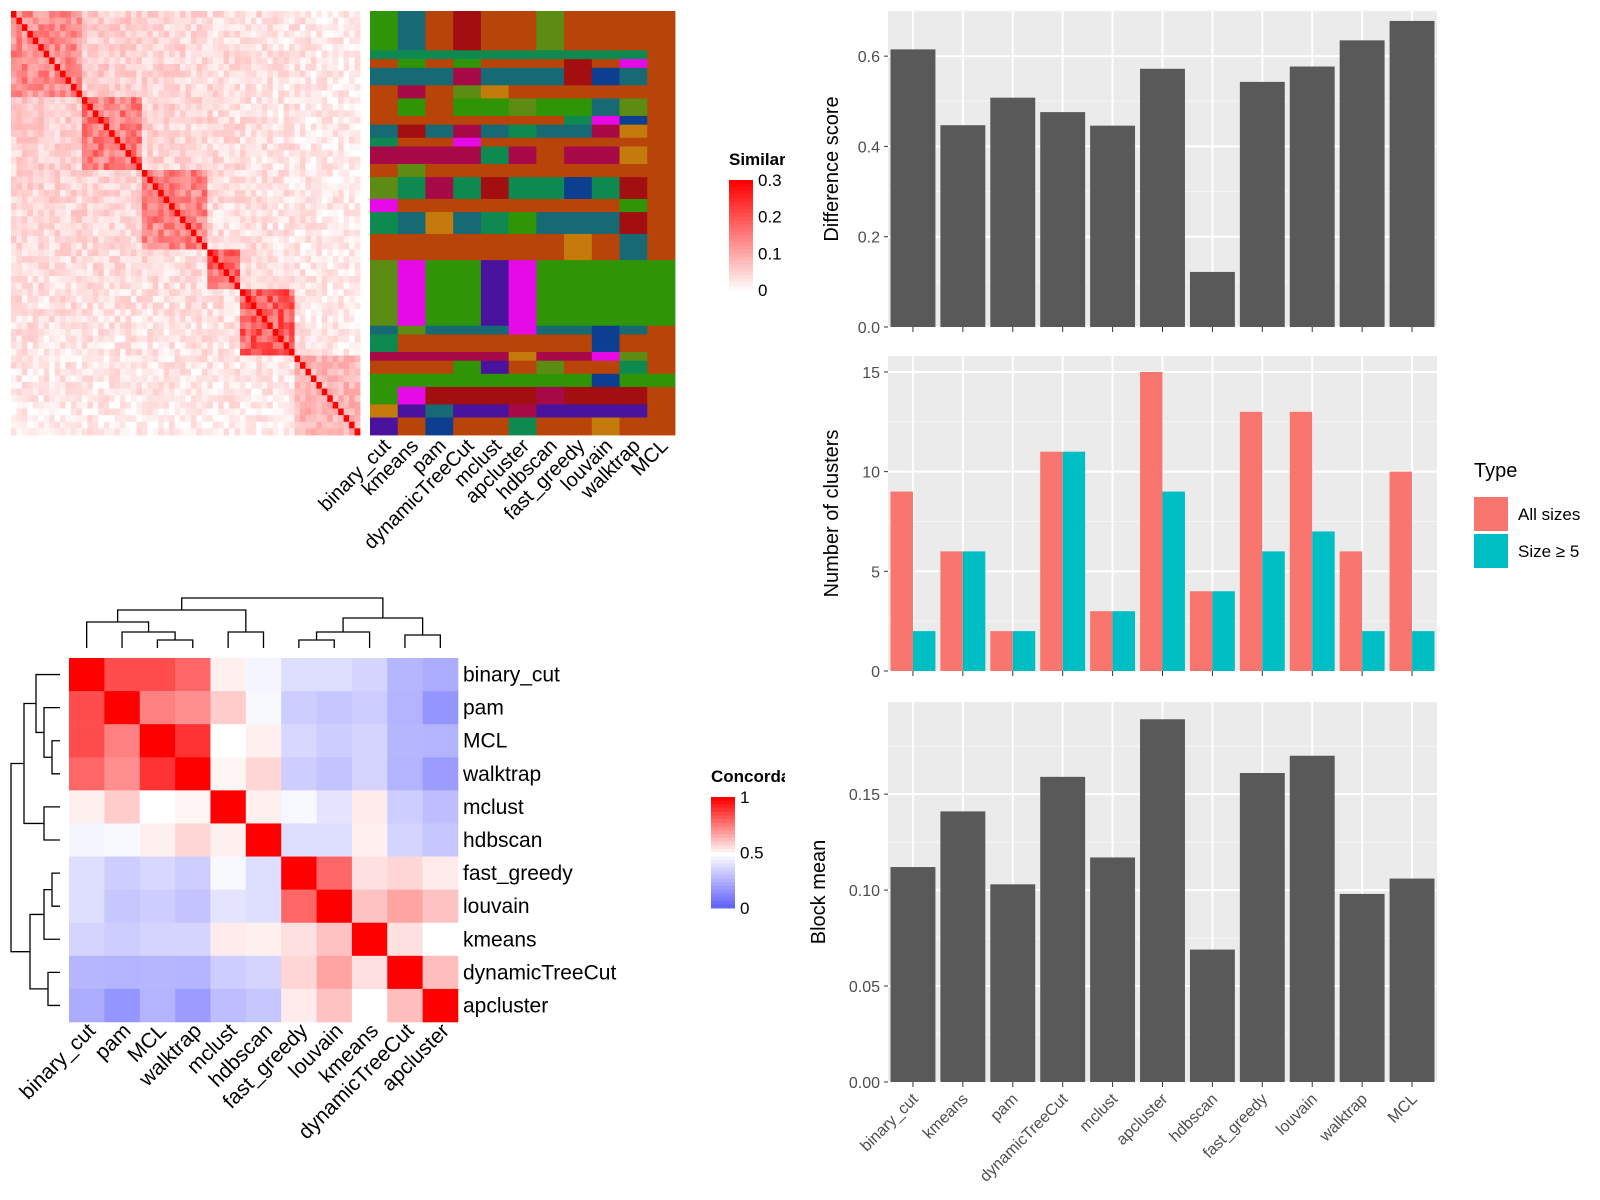  Describe the element at coordinates (1142, 1119) in the screenshot. I see `x-tick-label: apcluster` at that location.